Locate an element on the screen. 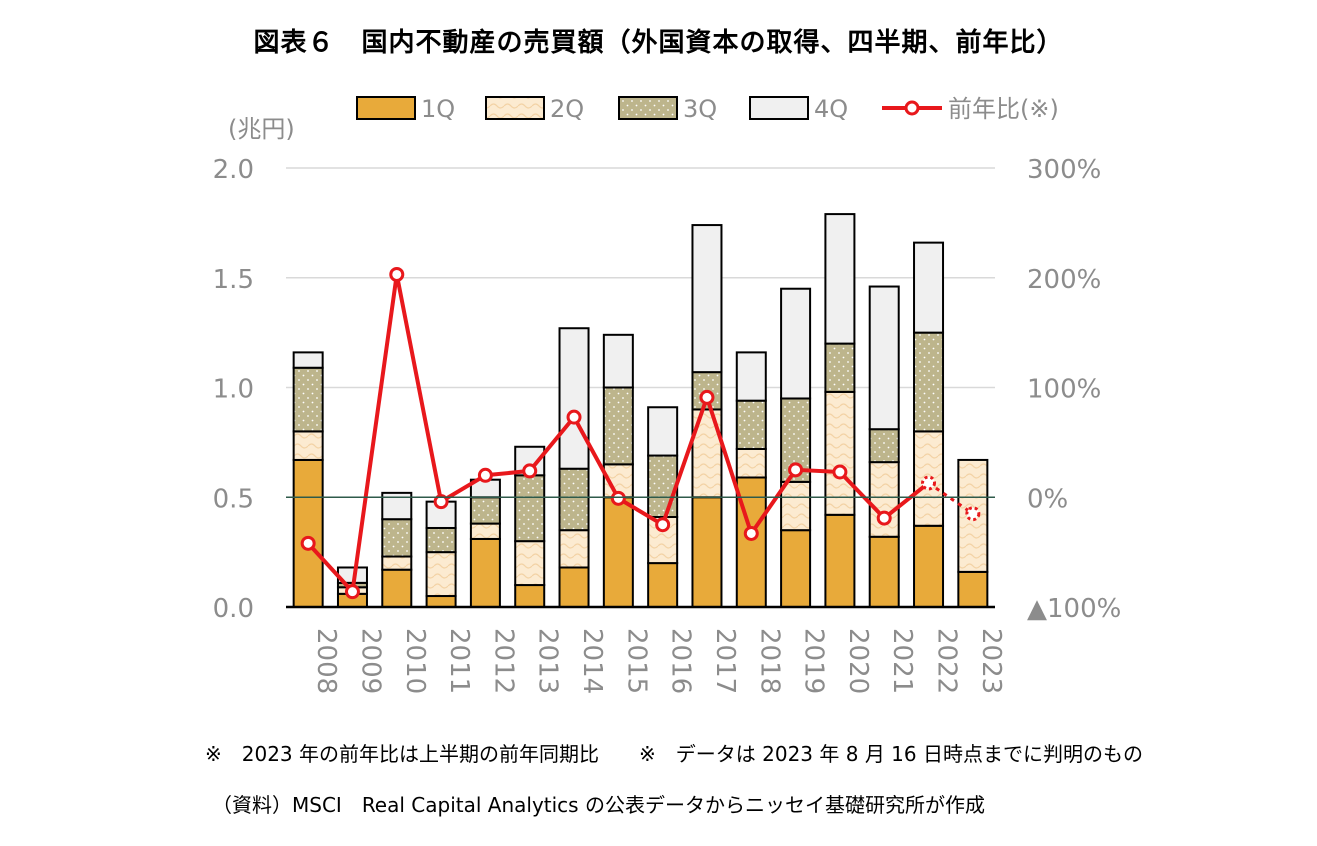 The image size is (1317, 846). x-tick-label: 2008 is located at coordinates (326, 661).